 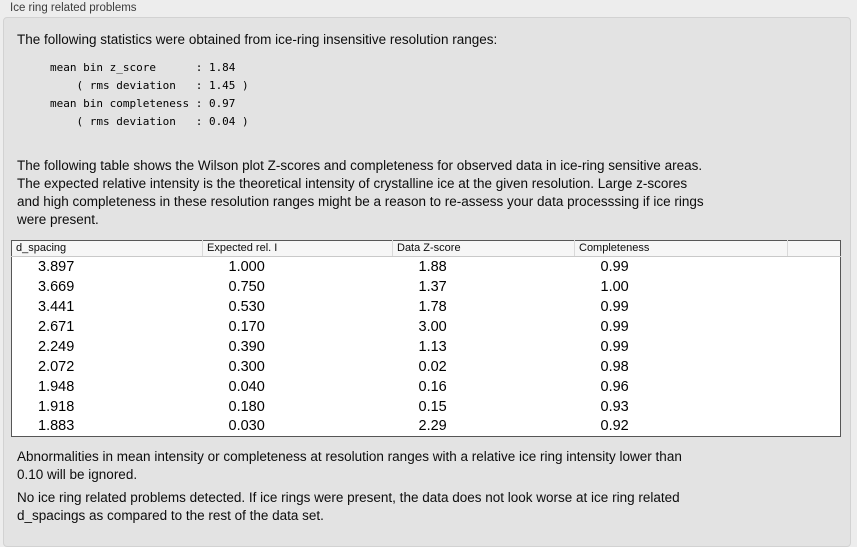 What do you see at coordinates (614, 426) in the screenshot?
I see `table-cell: 0.92` at bounding box center [614, 426].